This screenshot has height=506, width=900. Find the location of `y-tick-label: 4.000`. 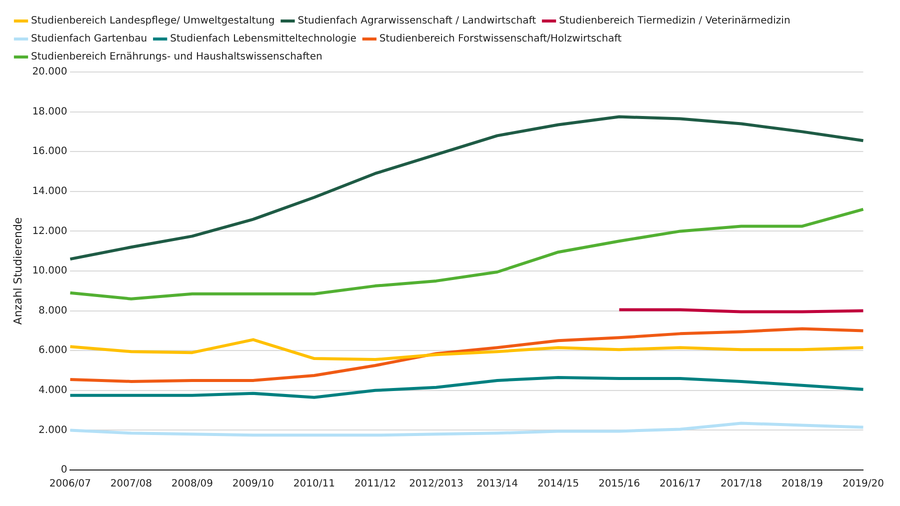

y-tick-label: 4.000 is located at coordinates (53, 390).